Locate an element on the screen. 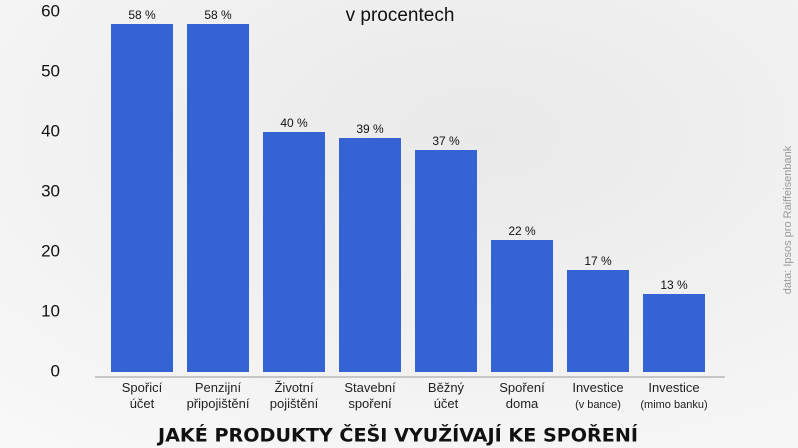 The image size is (798, 448). y-tick-label: 30 is located at coordinates (50, 190).